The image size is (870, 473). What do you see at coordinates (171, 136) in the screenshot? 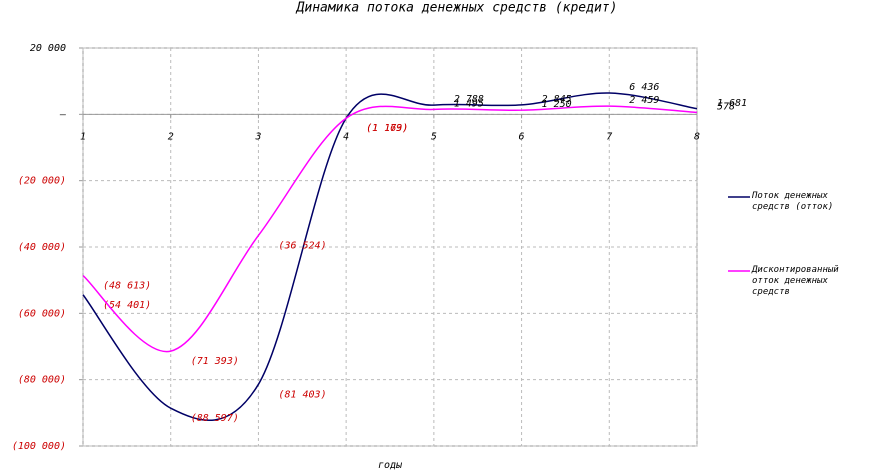
I see `x-tick-label: 2` at bounding box center [171, 136].